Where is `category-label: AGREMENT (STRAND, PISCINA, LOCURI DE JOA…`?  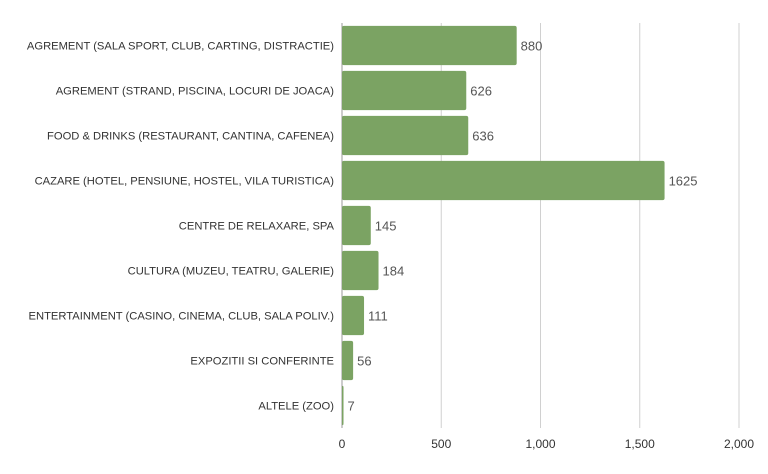 category-label: AGREMENT (STRAND, PISCINA, LOCURI DE JOA… is located at coordinates (195, 92).